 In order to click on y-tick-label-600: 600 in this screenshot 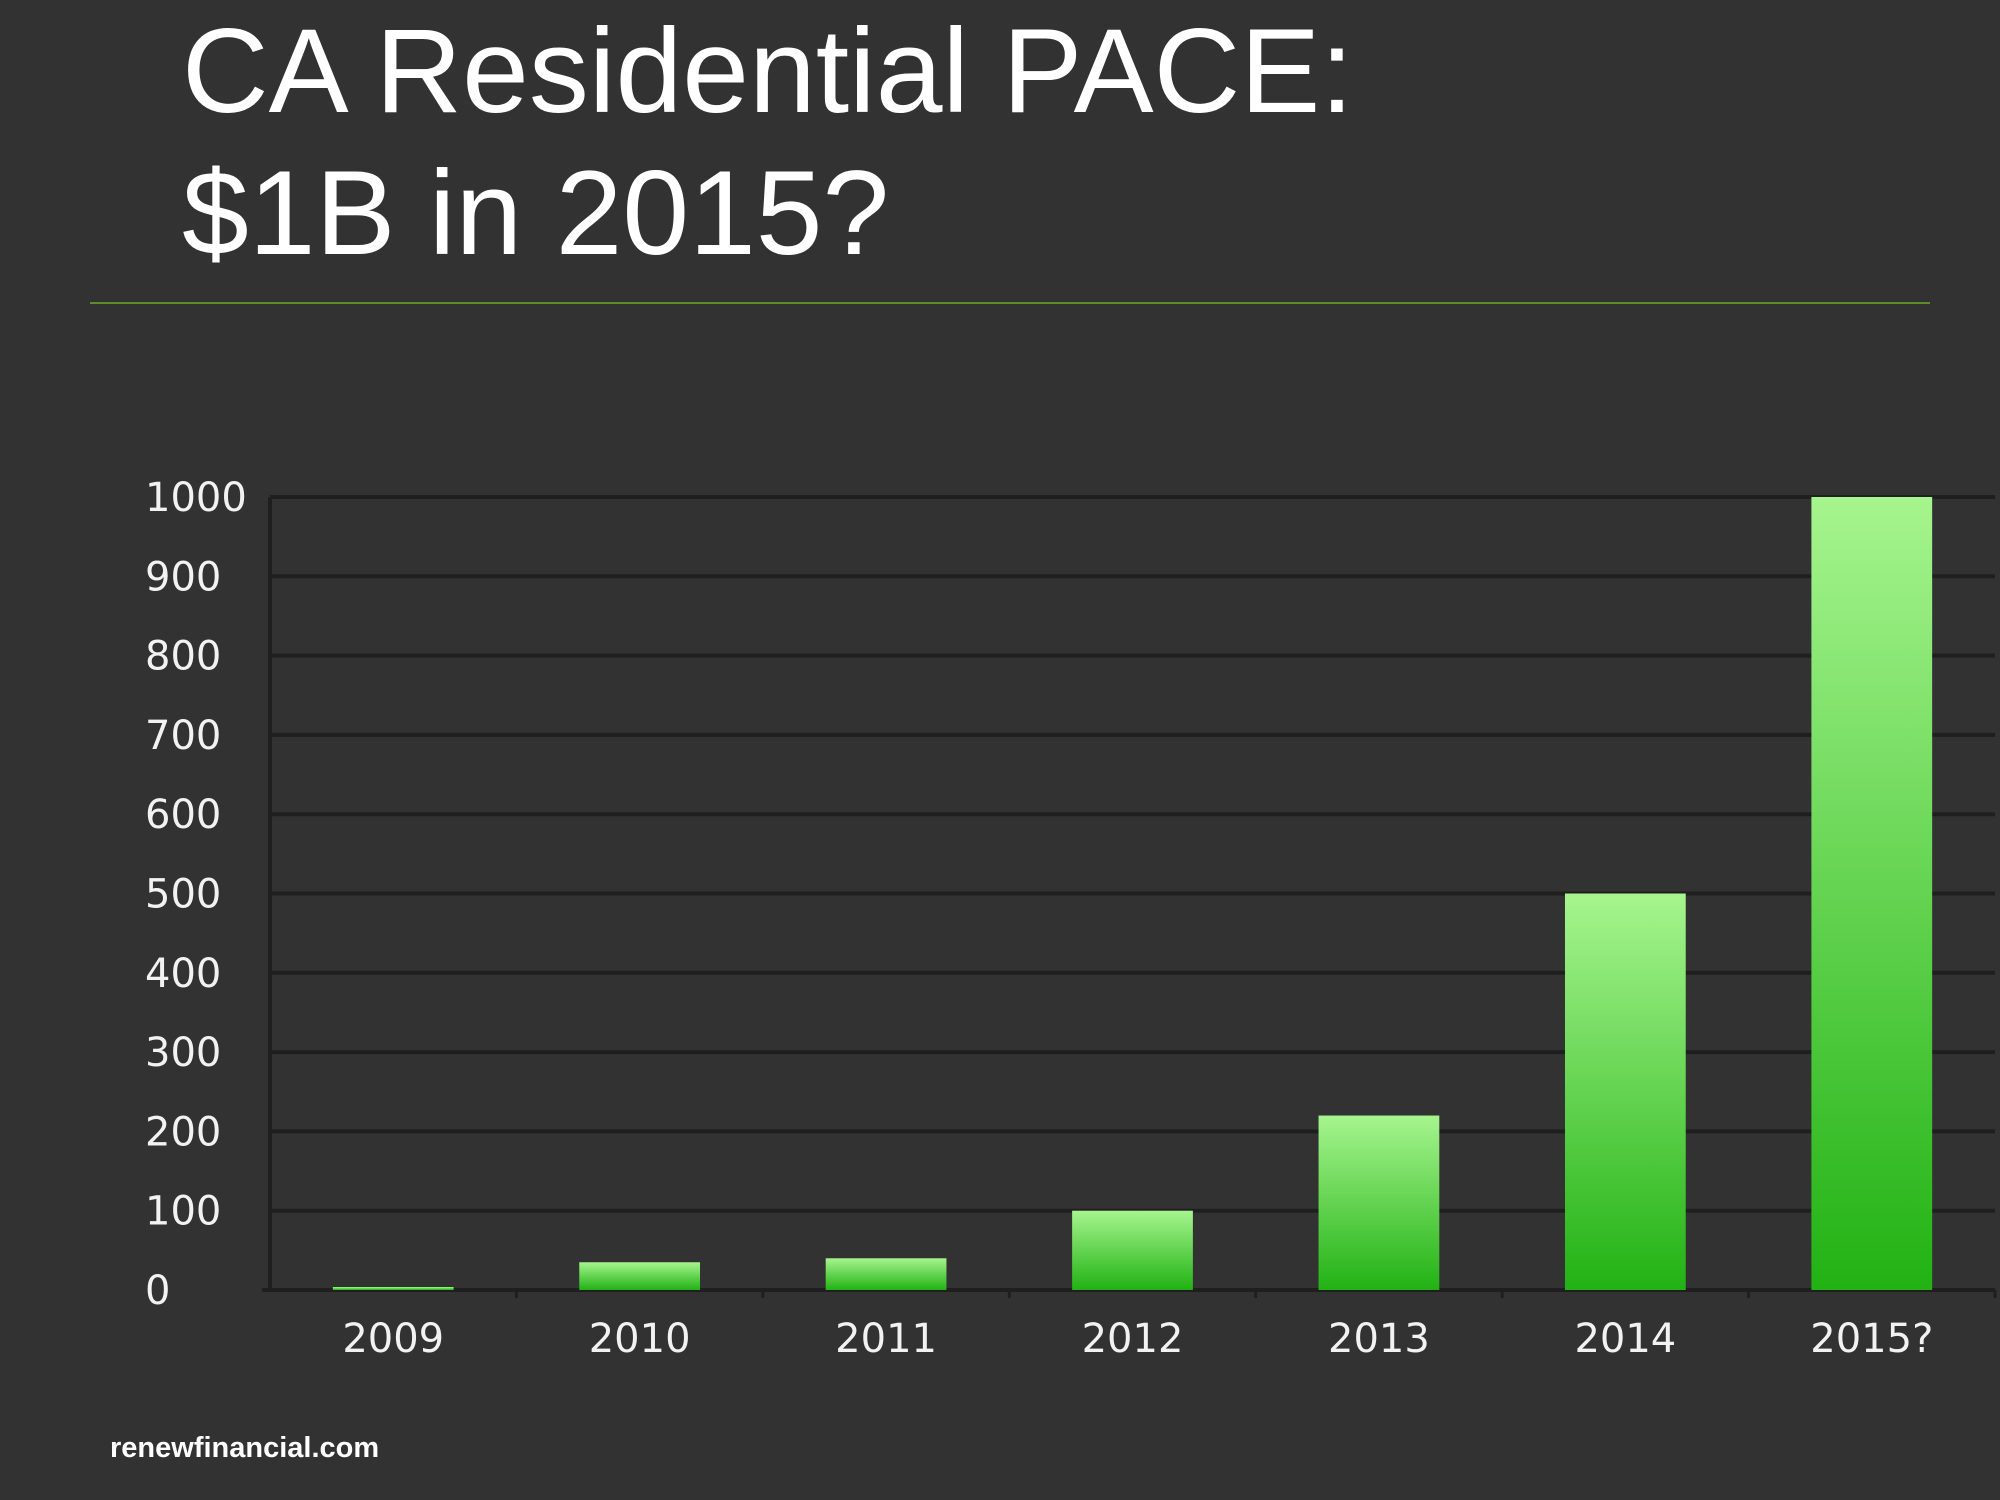, I will do `click(183, 815)`.